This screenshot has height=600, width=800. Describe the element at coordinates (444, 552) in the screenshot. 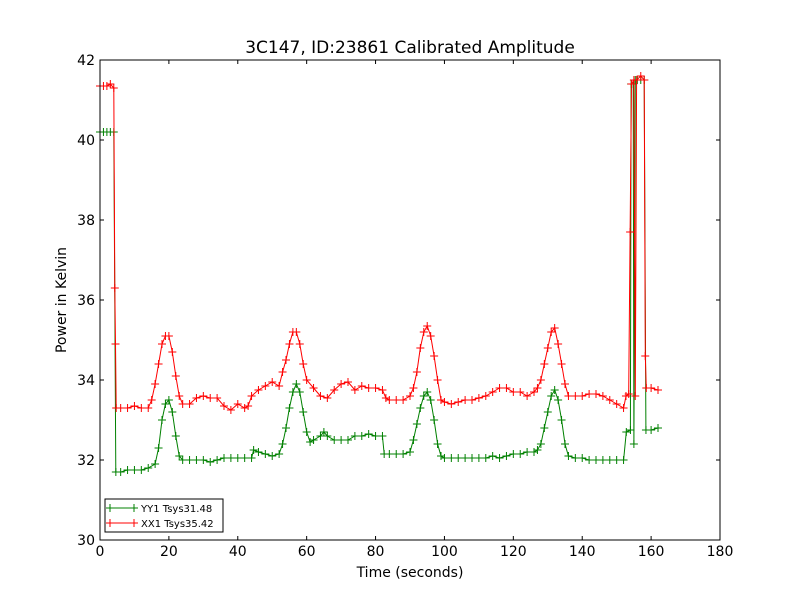

I see `x-tick-label: 100` at that location.